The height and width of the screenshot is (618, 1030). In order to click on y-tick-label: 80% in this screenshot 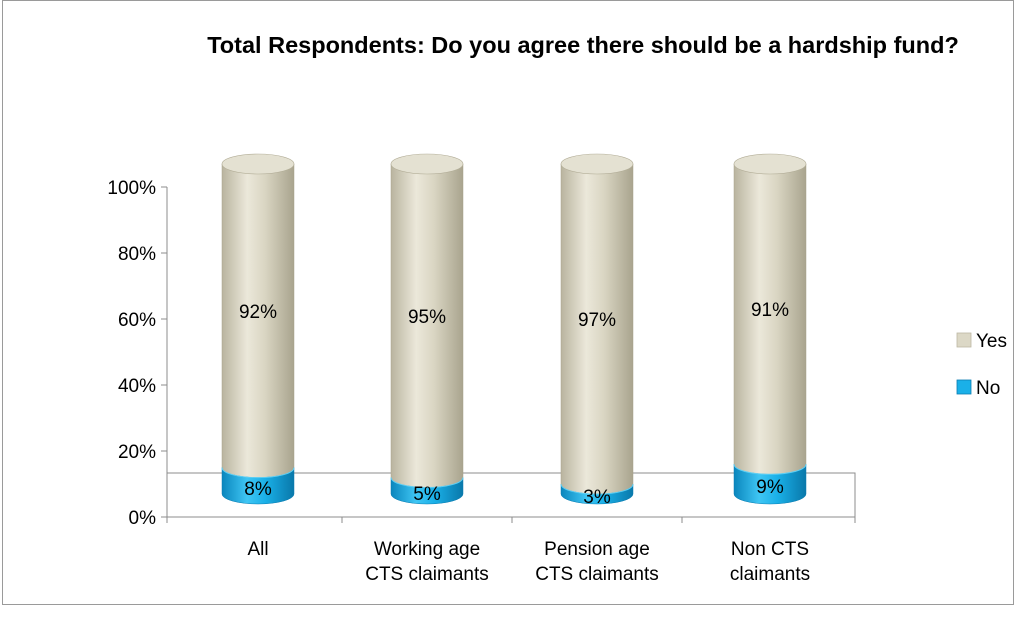, I will do `click(137, 254)`.